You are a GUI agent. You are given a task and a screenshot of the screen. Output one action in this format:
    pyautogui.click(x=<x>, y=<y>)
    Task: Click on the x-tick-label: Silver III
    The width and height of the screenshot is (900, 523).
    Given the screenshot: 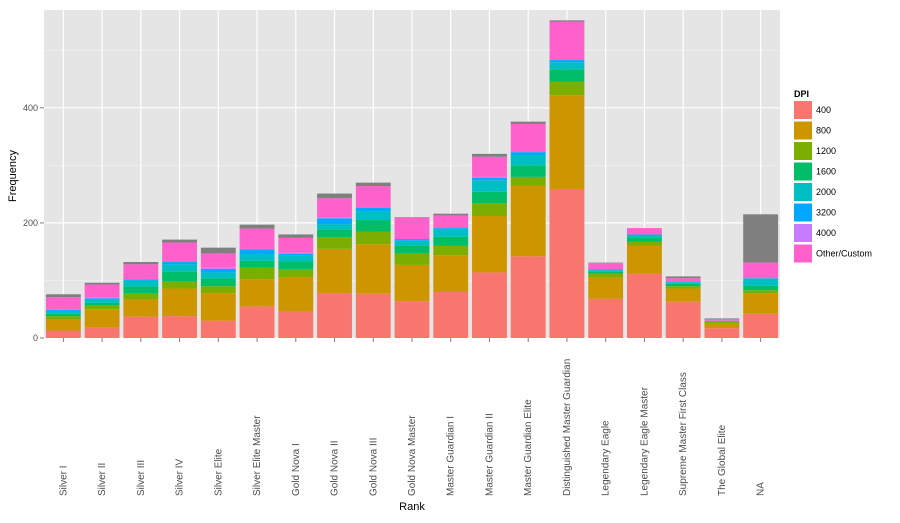 What is the action you would take?
    pyautogui.click(x=141, y=478)
    